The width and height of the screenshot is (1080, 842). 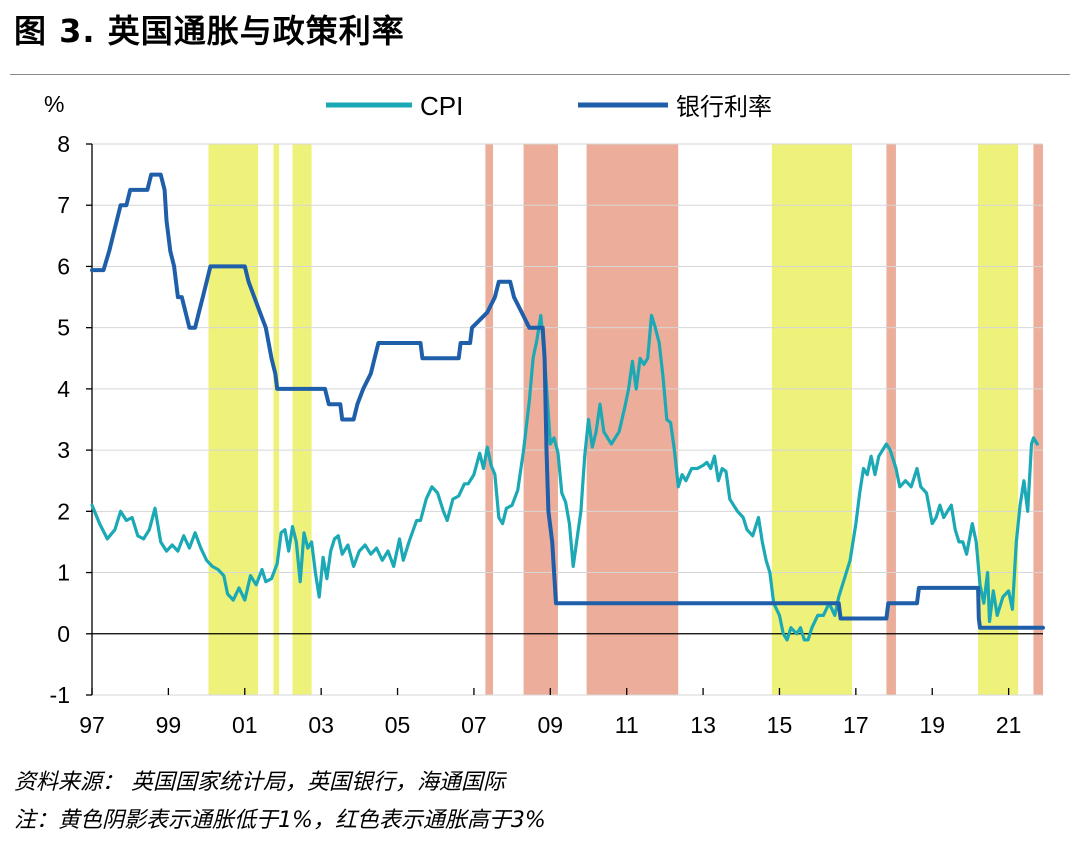 What do you see at coordinates (63, 634) in the screenshot?
I see `y-tick-label: 0` at bounding box center [63, 634].